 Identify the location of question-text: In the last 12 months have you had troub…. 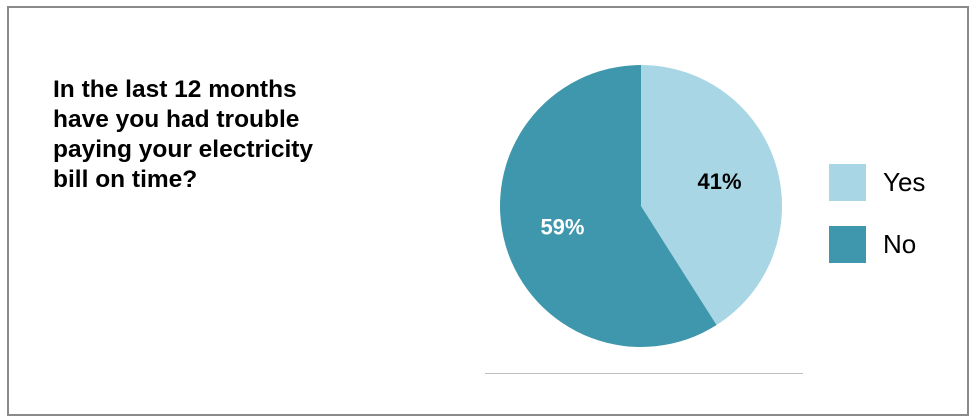
(183, 134).